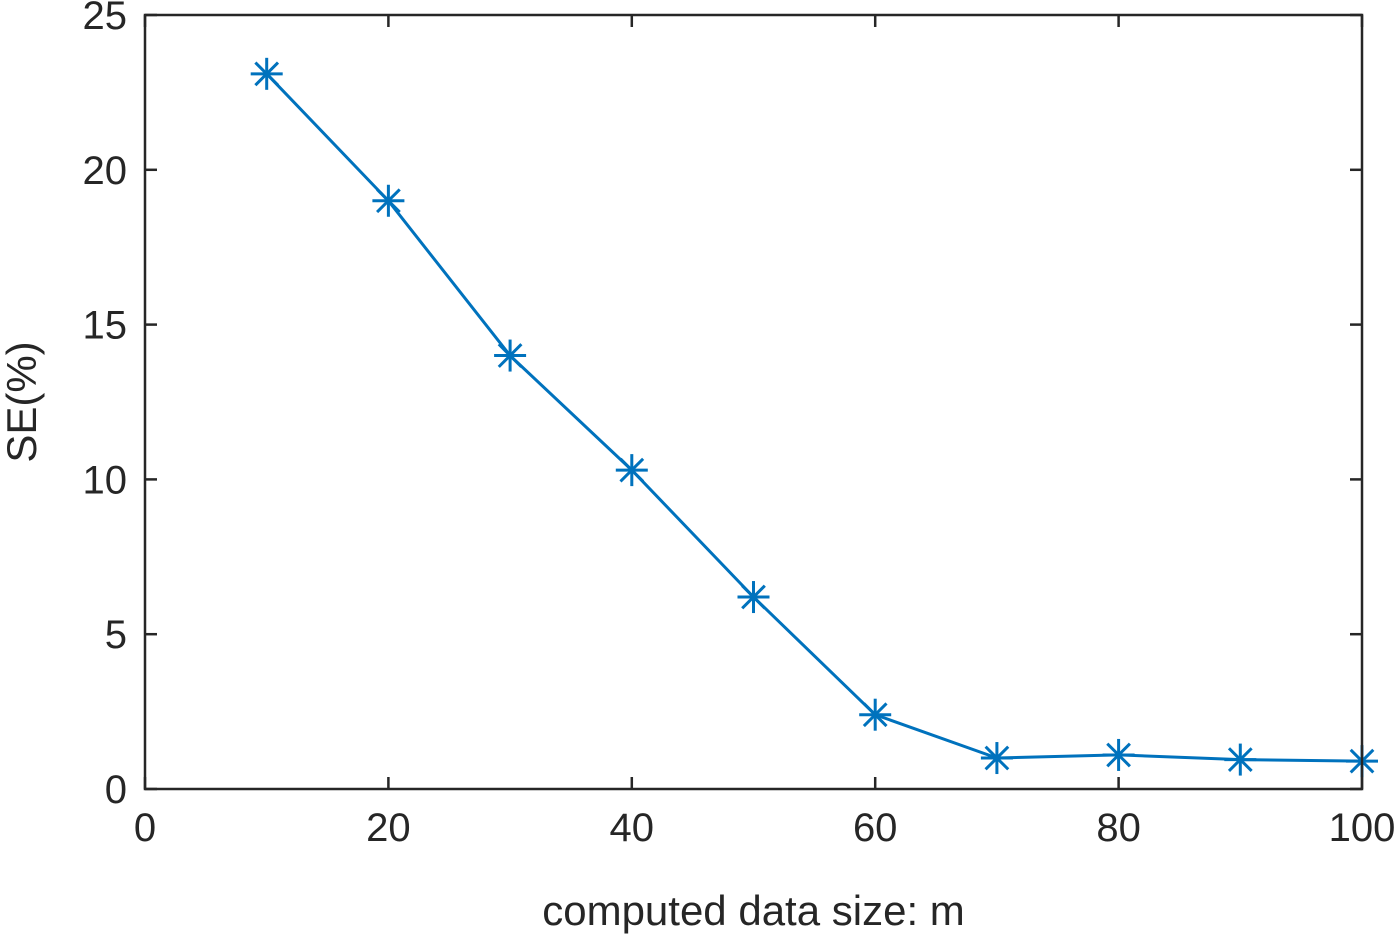 Image resolution: width=1400 pixels, height=937 pixels. I want to click on y-tick-label: 20, so click(105, 171).